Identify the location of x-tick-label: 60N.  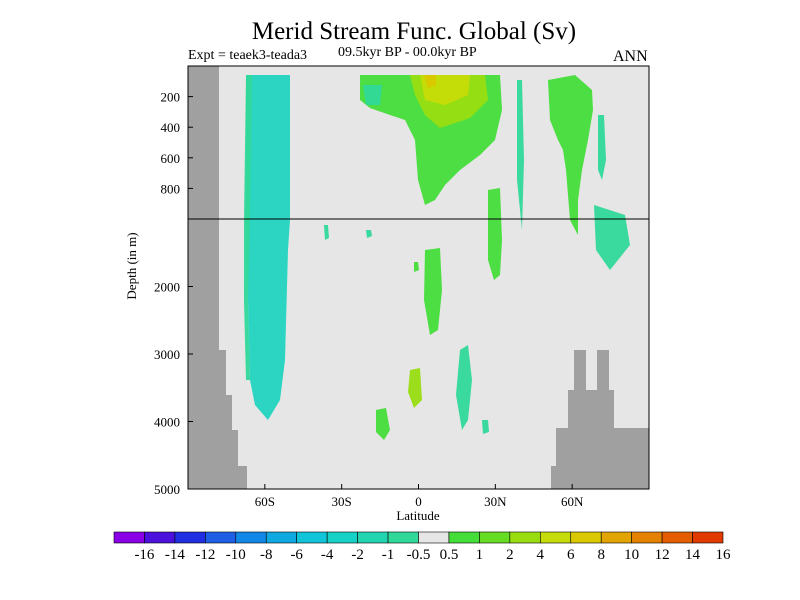
(572, 501).